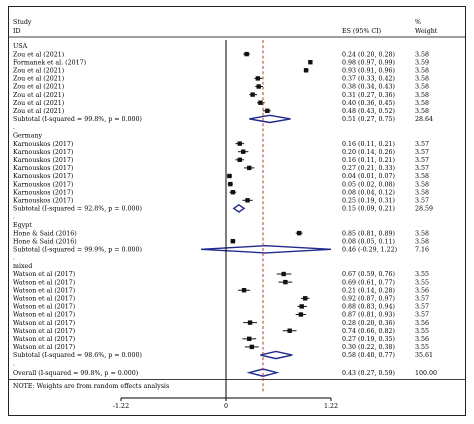 This screenshot has width=474, height=424. Describe the element at coordinates (422, 250) in the screenshot. I see `subtotal-weight: 7.16` at that location.